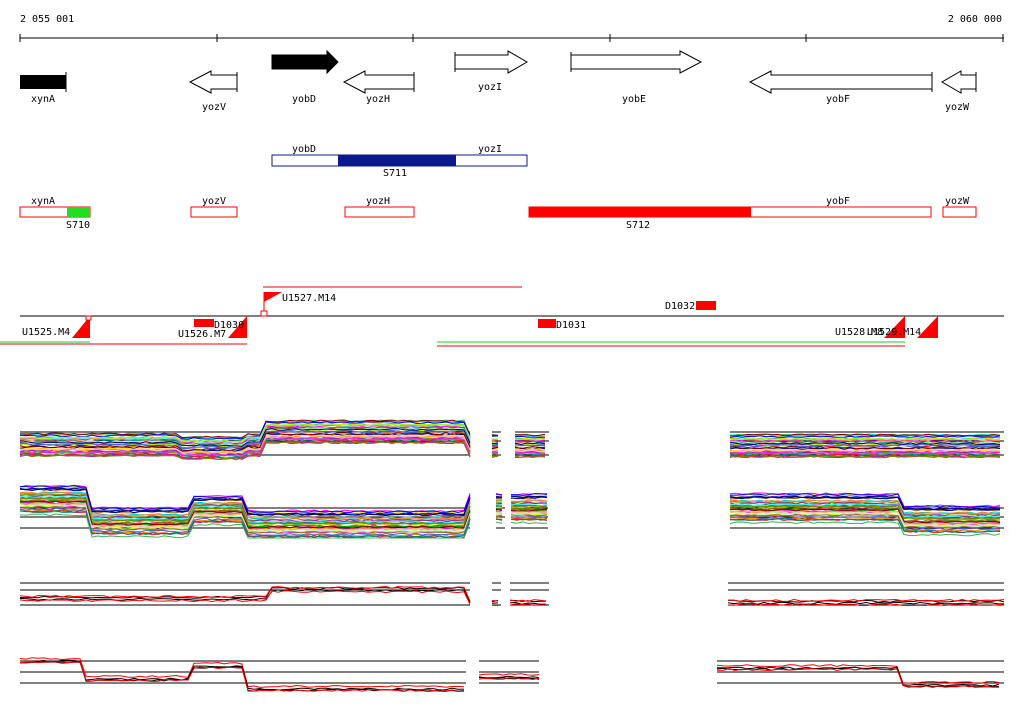 Image resolution: width=1024 pixels, height=714 pixels. What do you see at coordinates (399, 161) in the screenshot?
I see `segment-S711: yobD yozI S711` at bounding box center [399, 161].